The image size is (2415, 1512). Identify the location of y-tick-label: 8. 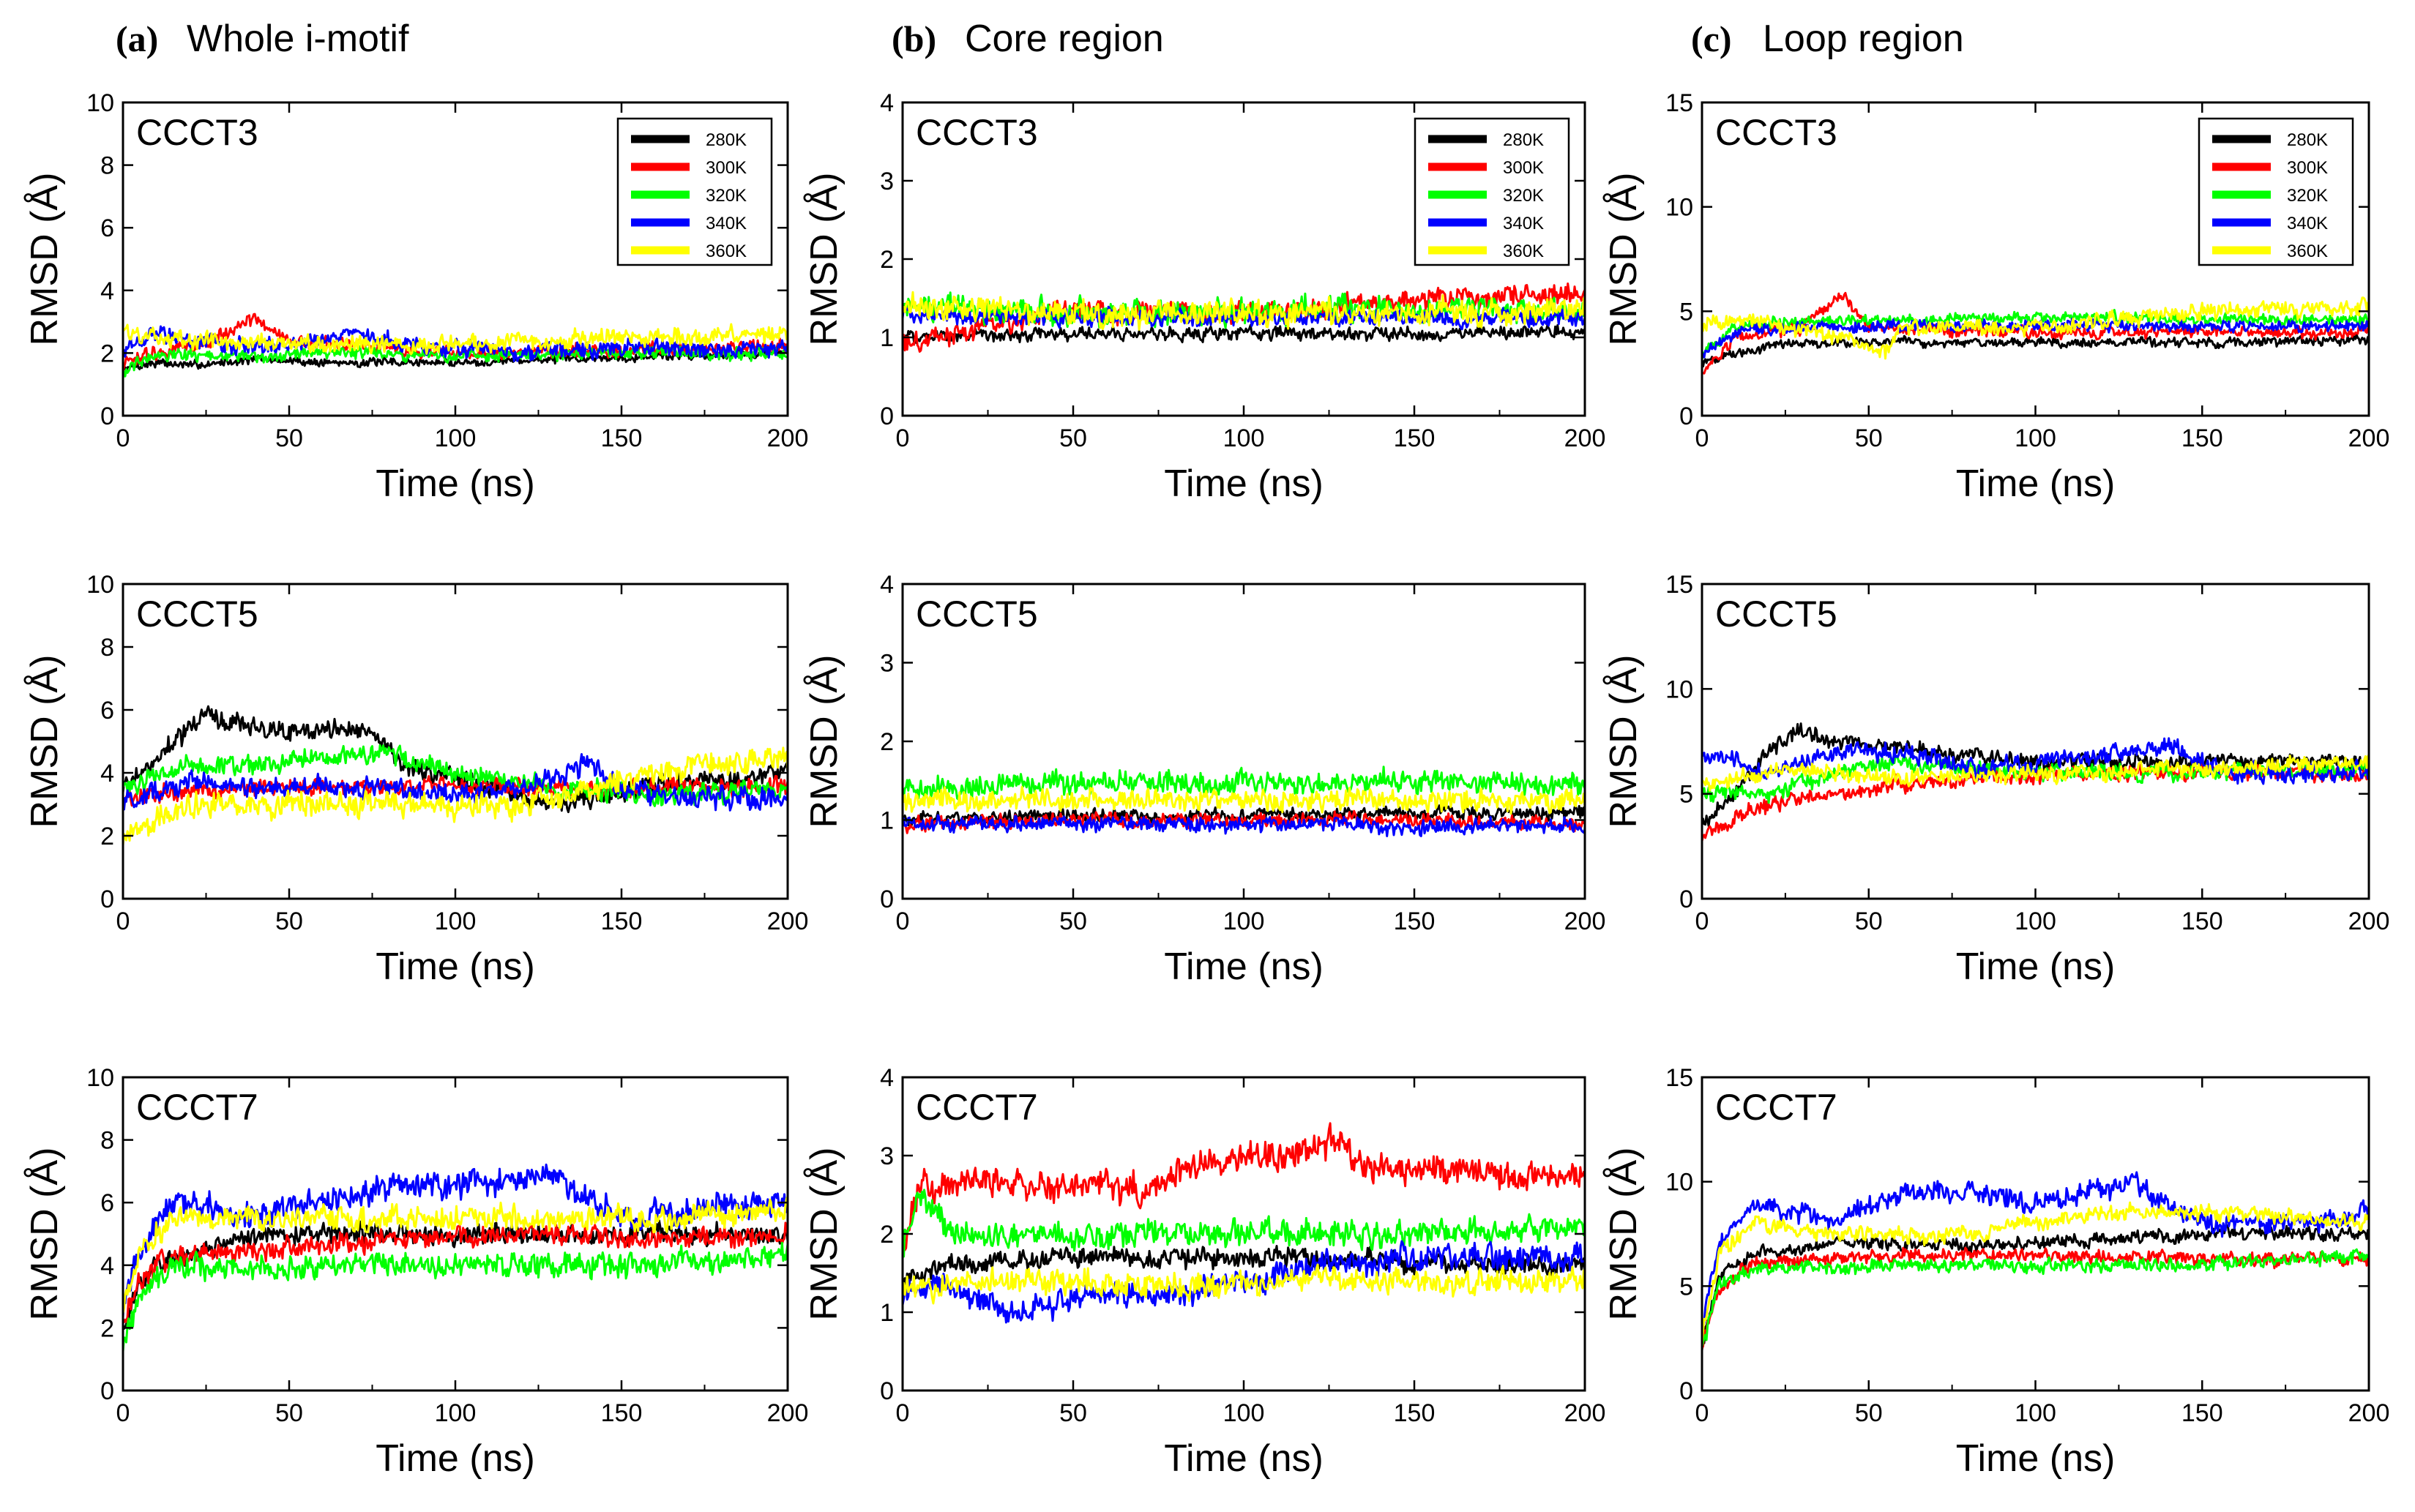
(107, 648).